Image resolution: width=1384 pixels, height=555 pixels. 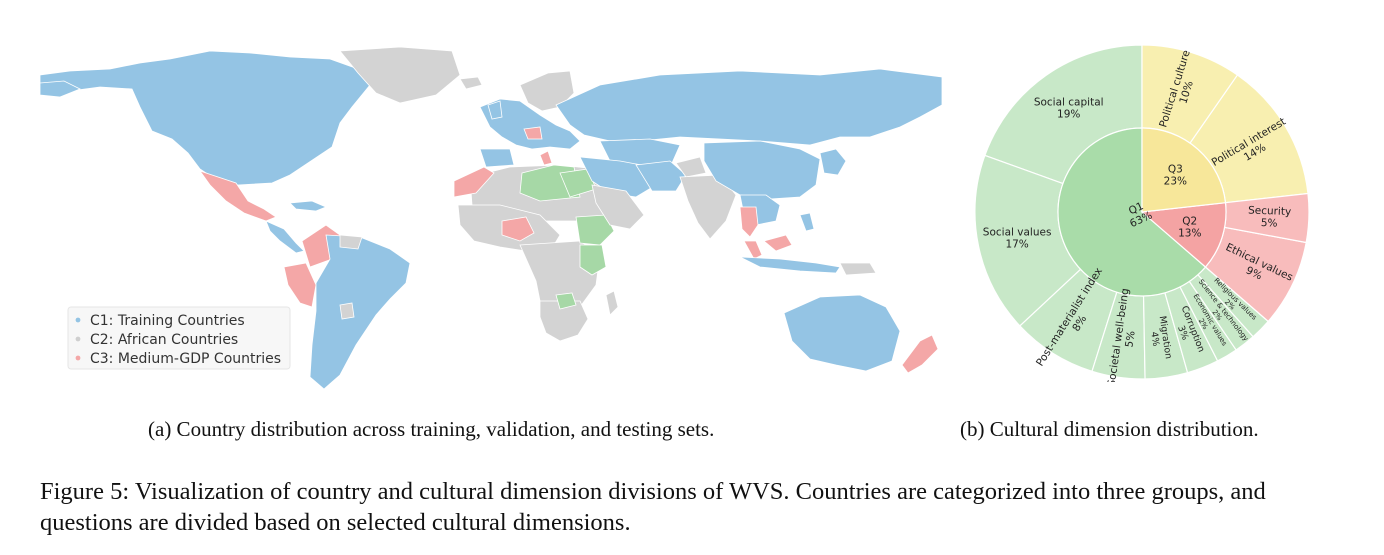 I want to click on country-iran, so click(x=661, y=176).